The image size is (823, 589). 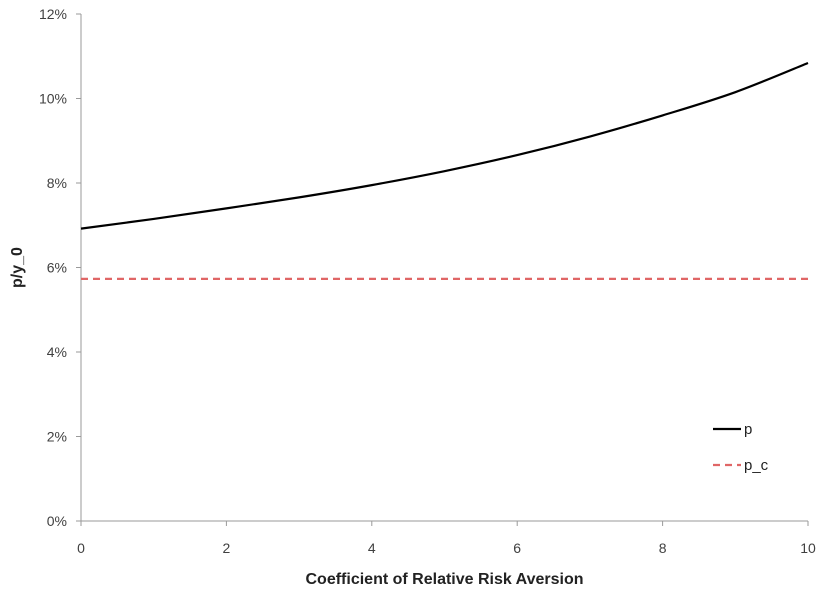 I want to click on y-axis: 0% 2% 4% 6% 8% 10% 12%, so click(x=60, y=267).